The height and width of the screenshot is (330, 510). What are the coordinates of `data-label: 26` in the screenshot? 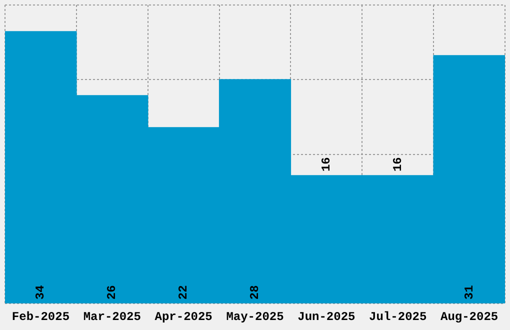 It's located at (112, 292).